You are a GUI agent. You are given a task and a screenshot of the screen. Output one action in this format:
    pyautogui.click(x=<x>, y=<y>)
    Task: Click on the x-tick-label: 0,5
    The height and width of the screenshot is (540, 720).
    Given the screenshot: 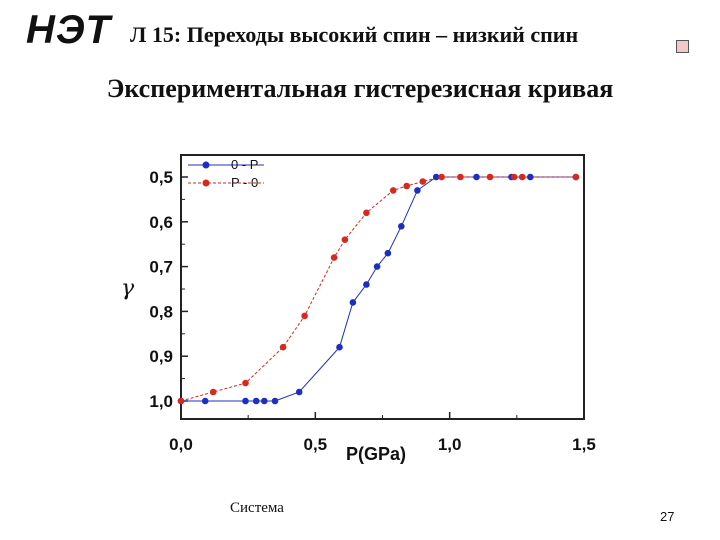 What is the action you would take?
    pyautogui.click(x=316, y=444)
    